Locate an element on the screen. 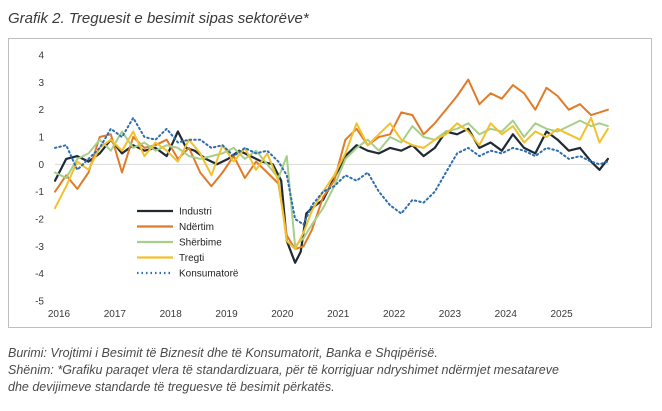 Image resolution: width=662 pixels, height=411 pixels. x-tick-label: 2024 is located at coordinates (506, 314).